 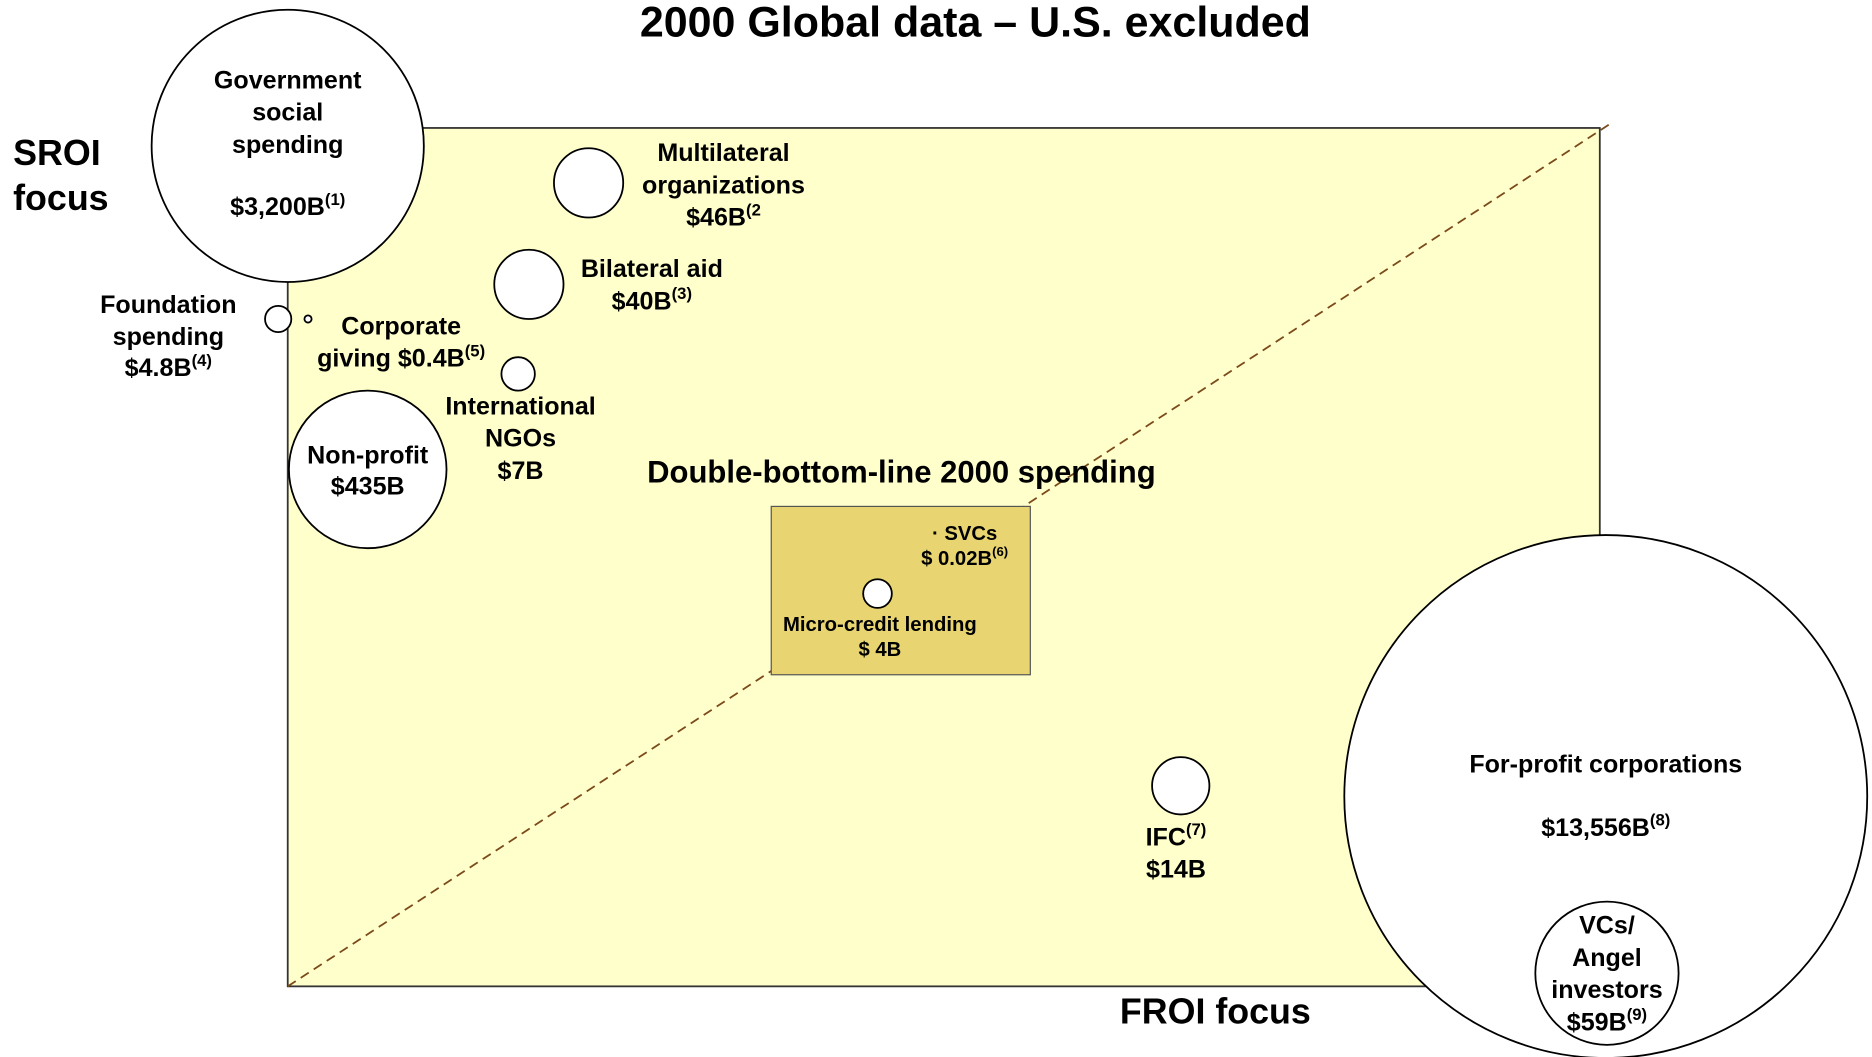 I want to click on node-label: $14B, so click(x=1176, y=869).